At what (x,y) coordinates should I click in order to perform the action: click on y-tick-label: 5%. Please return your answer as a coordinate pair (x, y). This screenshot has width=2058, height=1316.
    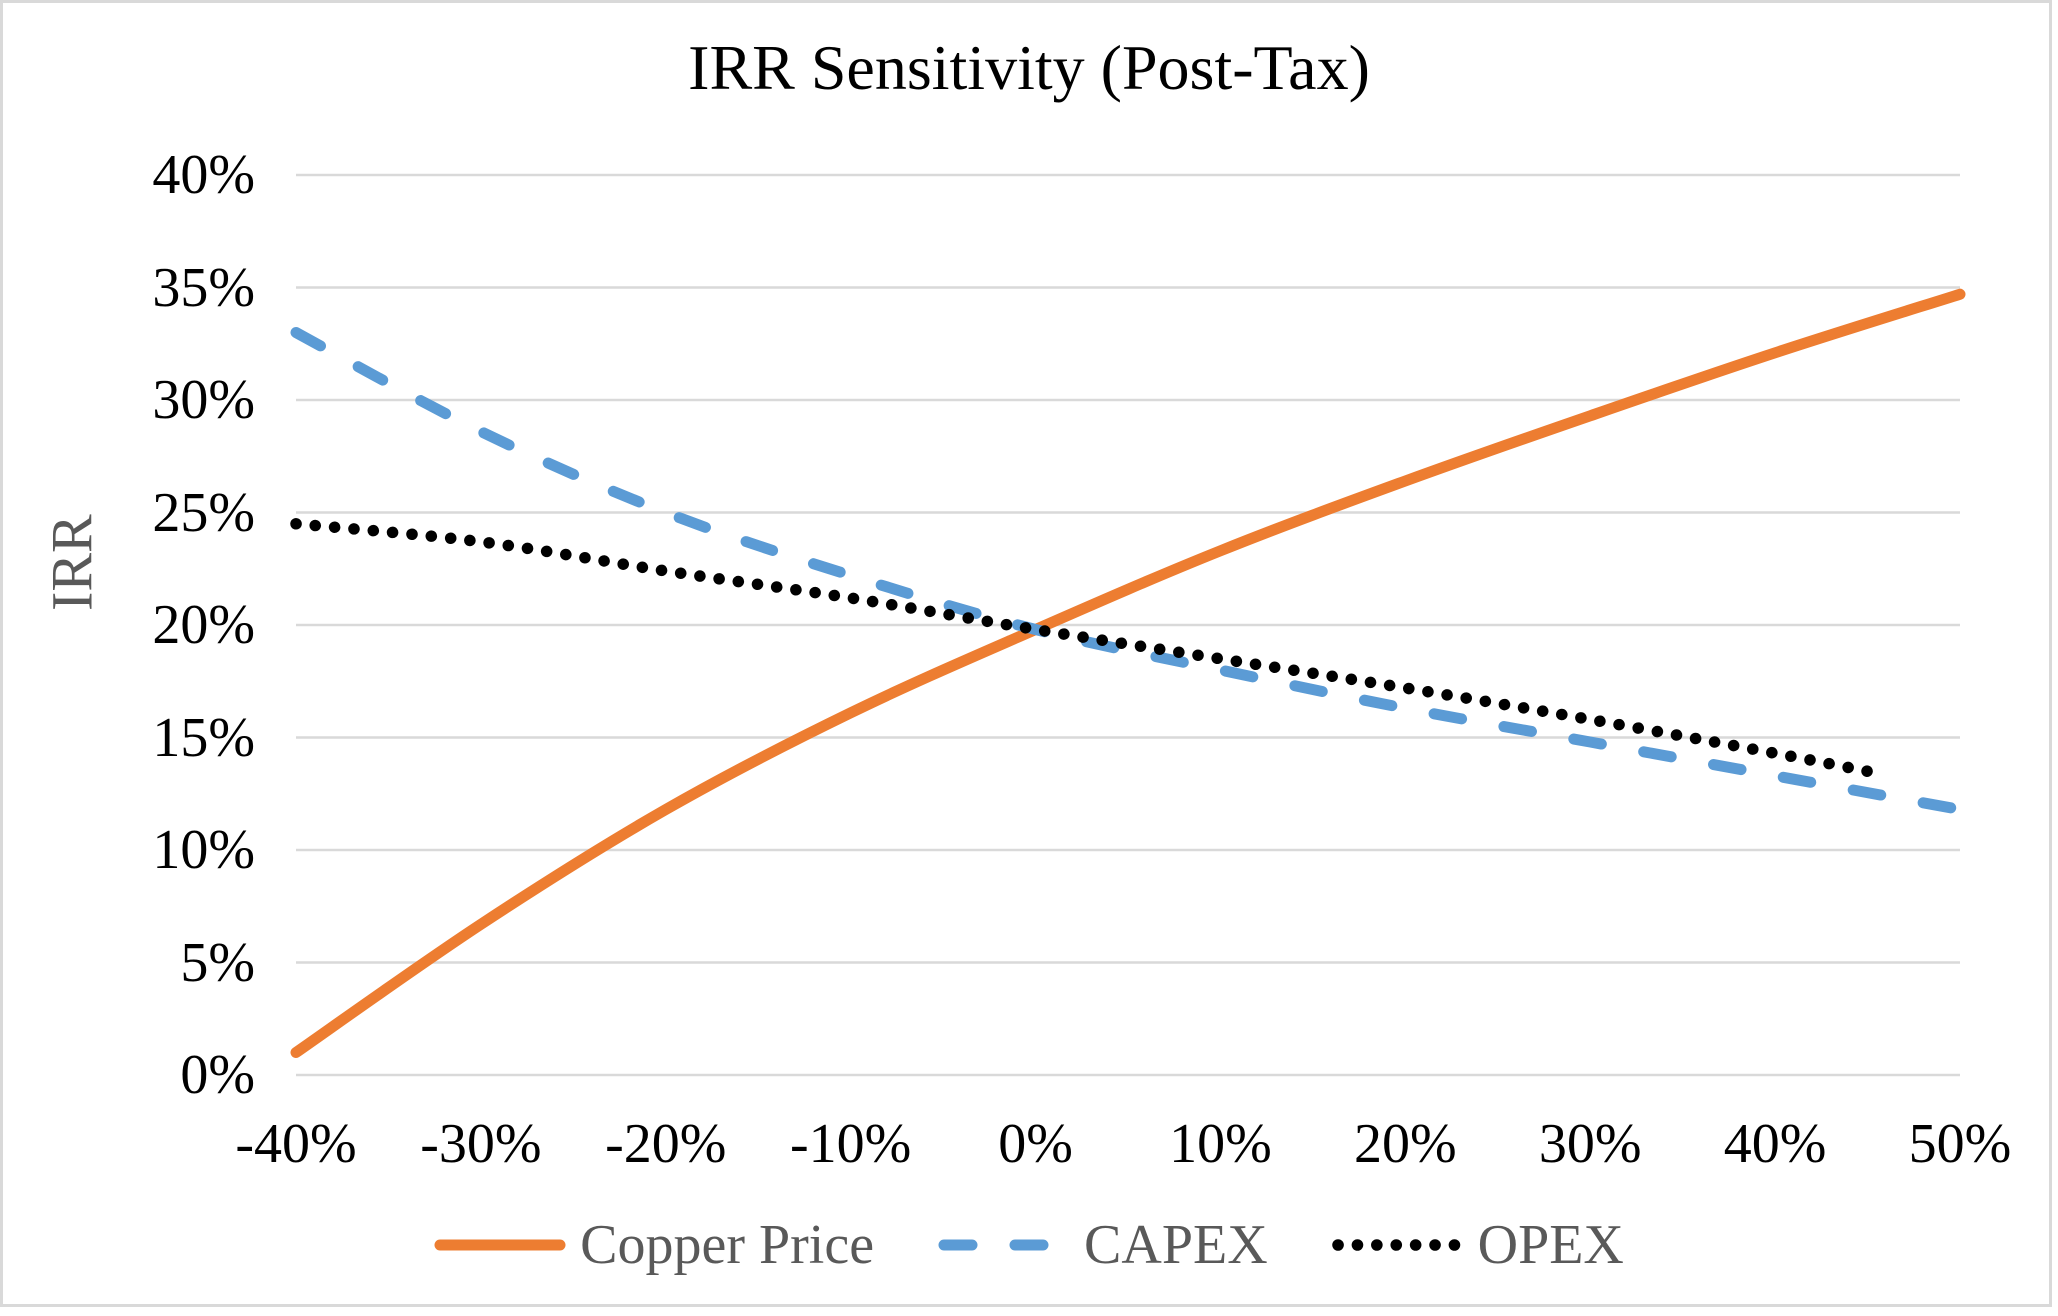
    Looking at the image, I should click on (217, 962).